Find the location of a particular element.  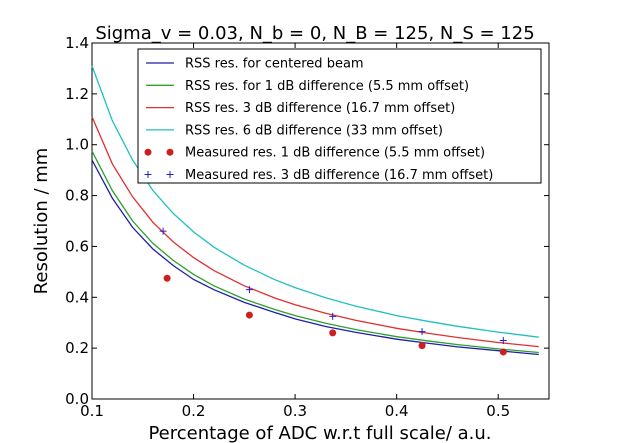

y-tick-label: 0.8 is located at coordinates (77, 196).